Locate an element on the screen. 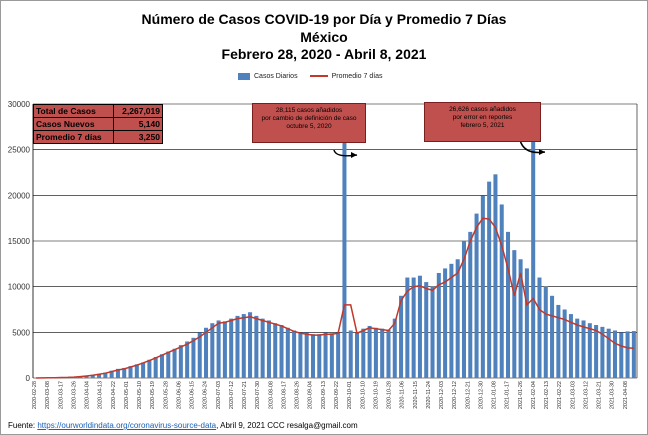 The width and height of the screenshot is (648, 435). x-tick-label: 2020-02-28 is located at coordinates (35, 395).